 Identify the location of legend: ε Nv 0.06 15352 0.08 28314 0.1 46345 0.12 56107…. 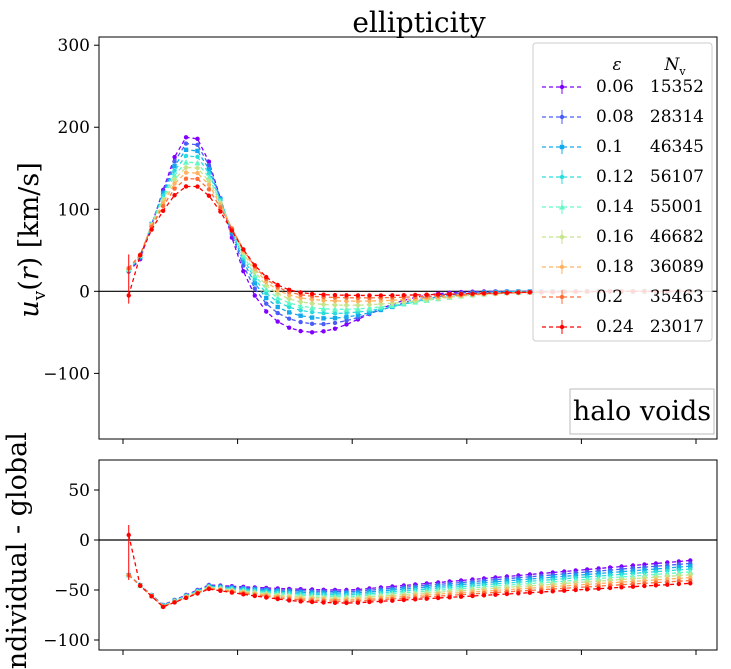
(622, 192).